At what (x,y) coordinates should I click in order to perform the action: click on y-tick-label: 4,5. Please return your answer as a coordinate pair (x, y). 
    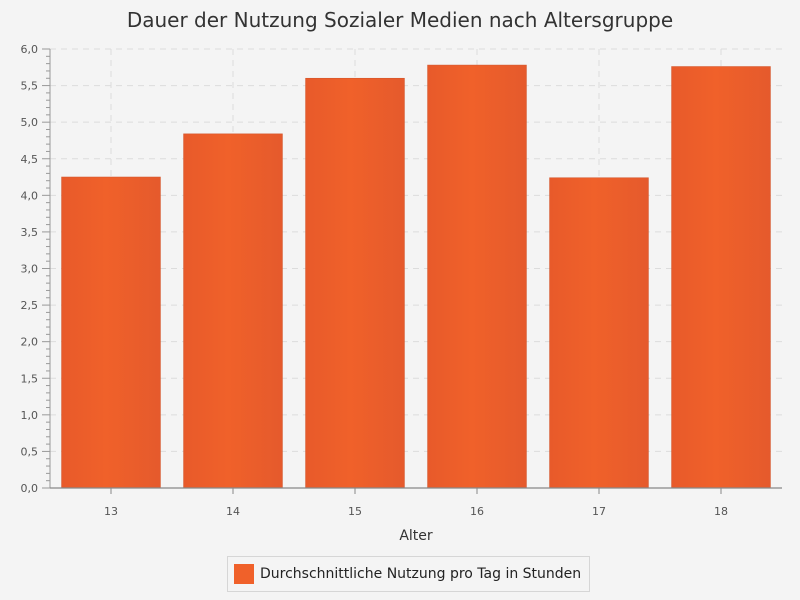
    Looking at the image, I should click on (30, 159).